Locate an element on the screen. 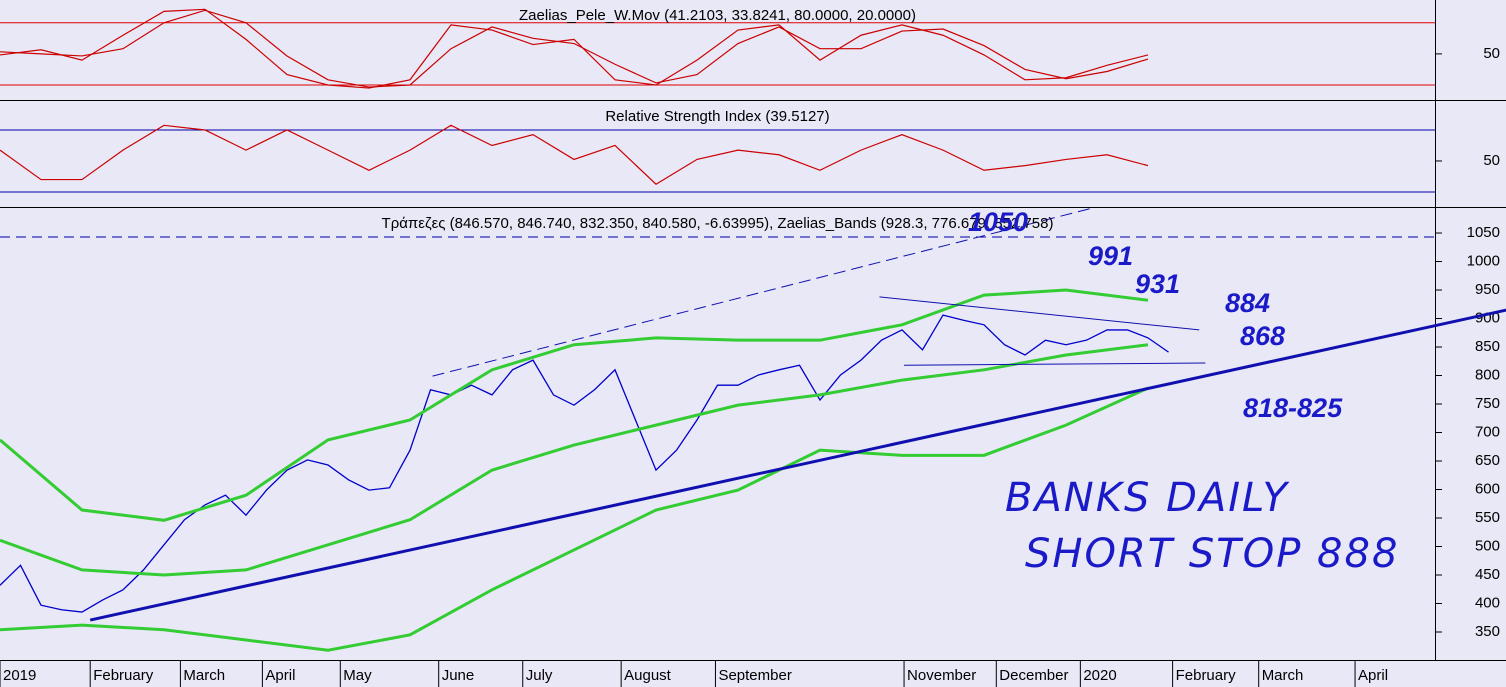 The image size is (1506, 687). y-tick-label: 700 is located at coordinates (1487, 431).